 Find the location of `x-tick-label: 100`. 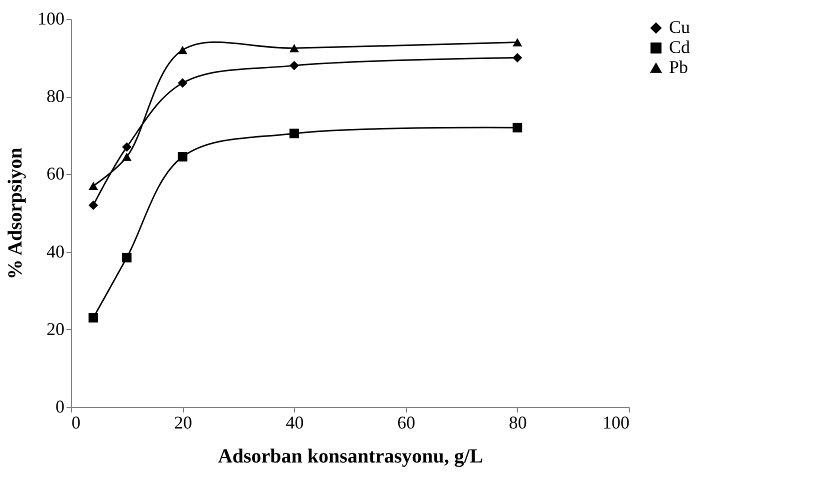

x-tick-label: 100 is located at coordinates (616, 422).